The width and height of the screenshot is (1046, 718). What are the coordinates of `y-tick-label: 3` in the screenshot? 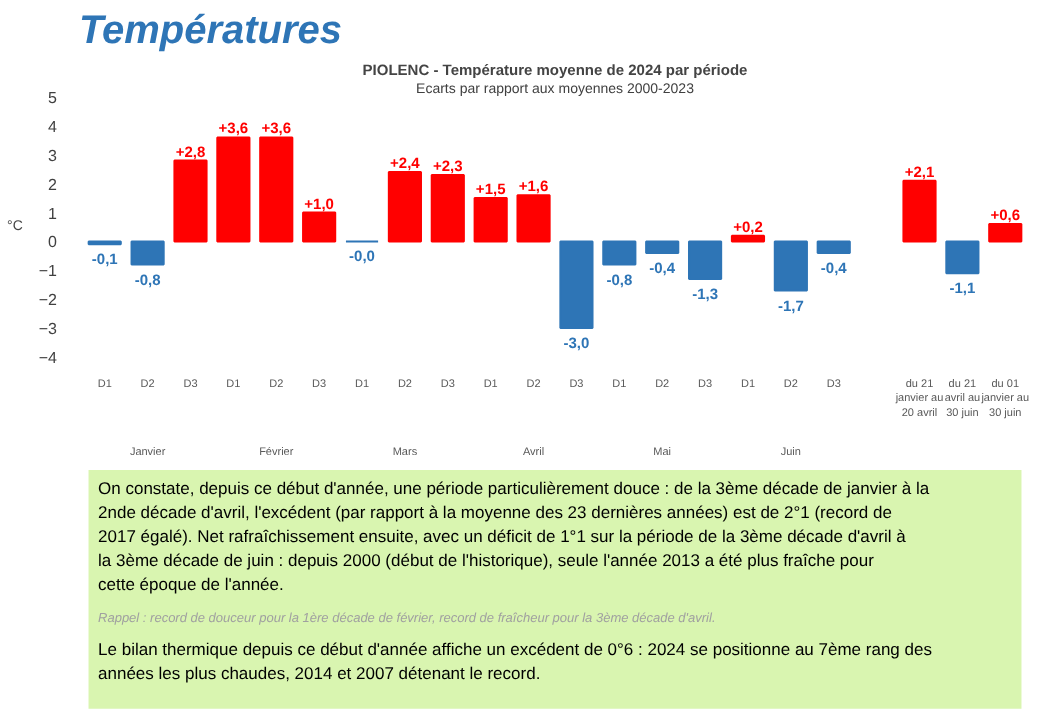 It's located at (53, 155).